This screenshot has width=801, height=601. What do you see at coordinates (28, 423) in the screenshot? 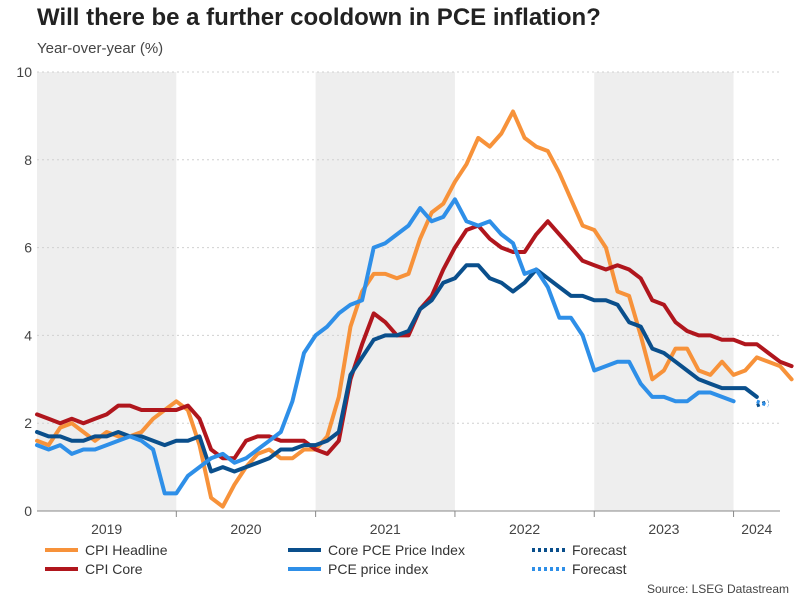
I see `y-tick-label: 2` at bounding box center [28, 423].